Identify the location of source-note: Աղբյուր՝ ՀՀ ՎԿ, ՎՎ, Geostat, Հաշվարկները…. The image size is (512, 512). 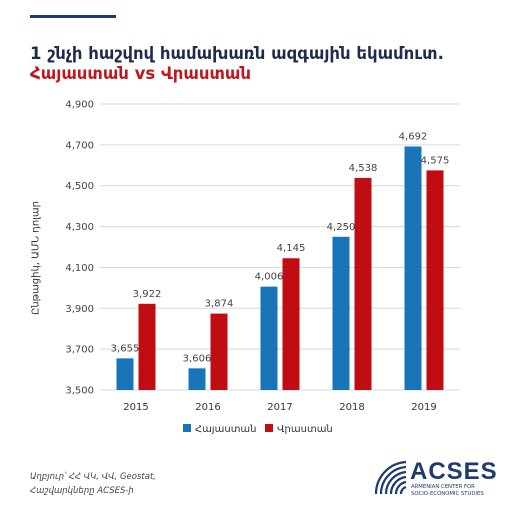
(93, 484).